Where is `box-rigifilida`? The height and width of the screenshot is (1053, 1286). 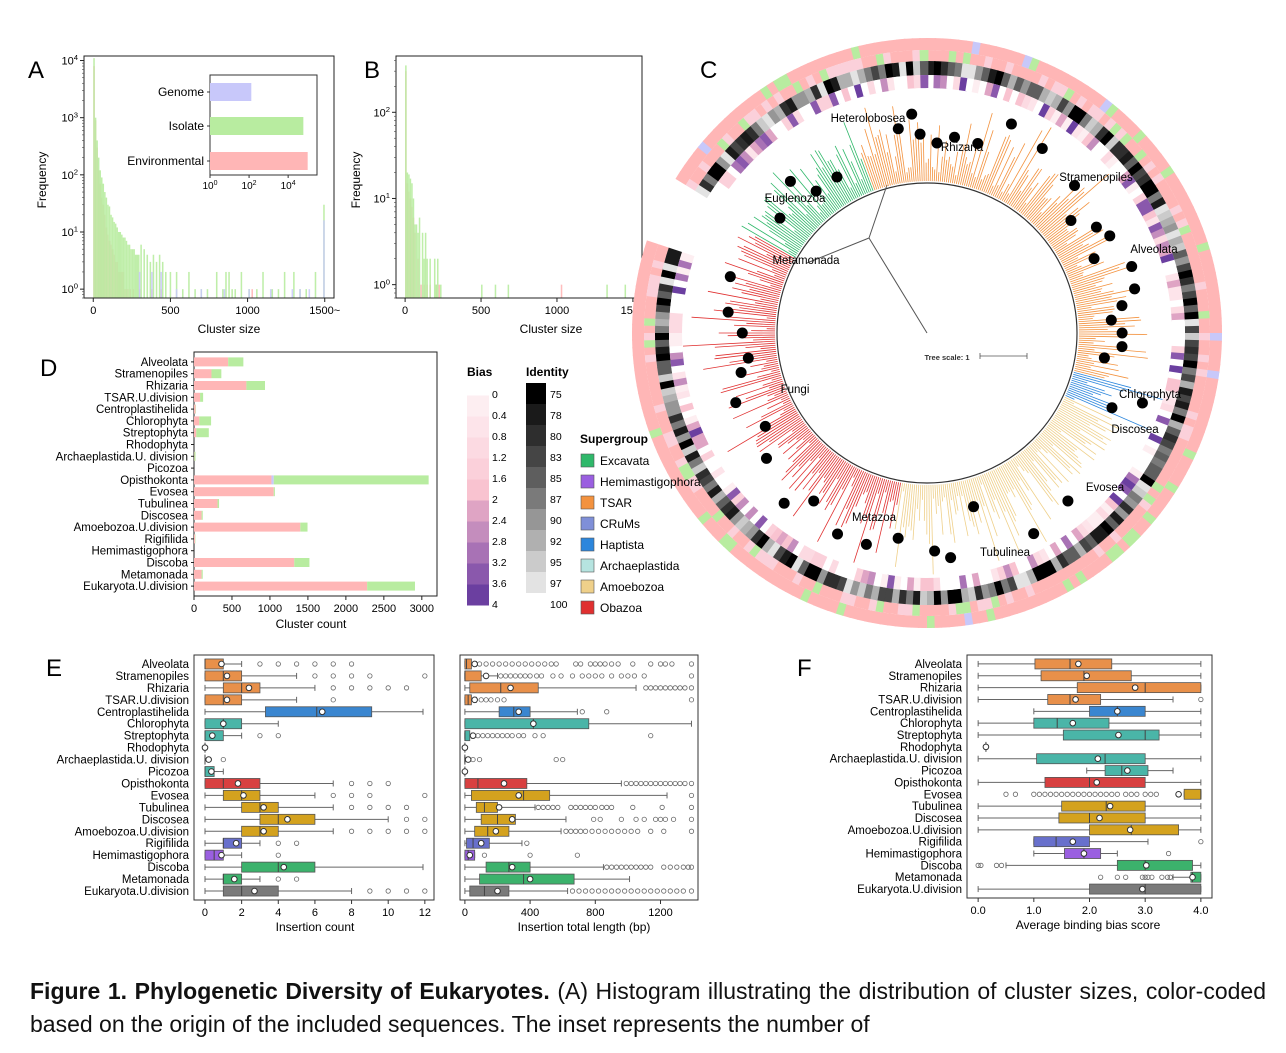 box-rigifilida is located at coordinates (1118, 842).